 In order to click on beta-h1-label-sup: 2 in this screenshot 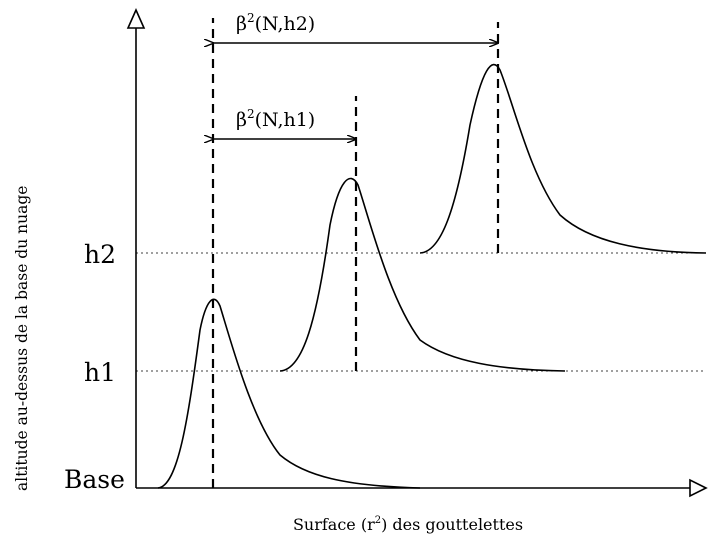, I will do `click(251, 114)`.